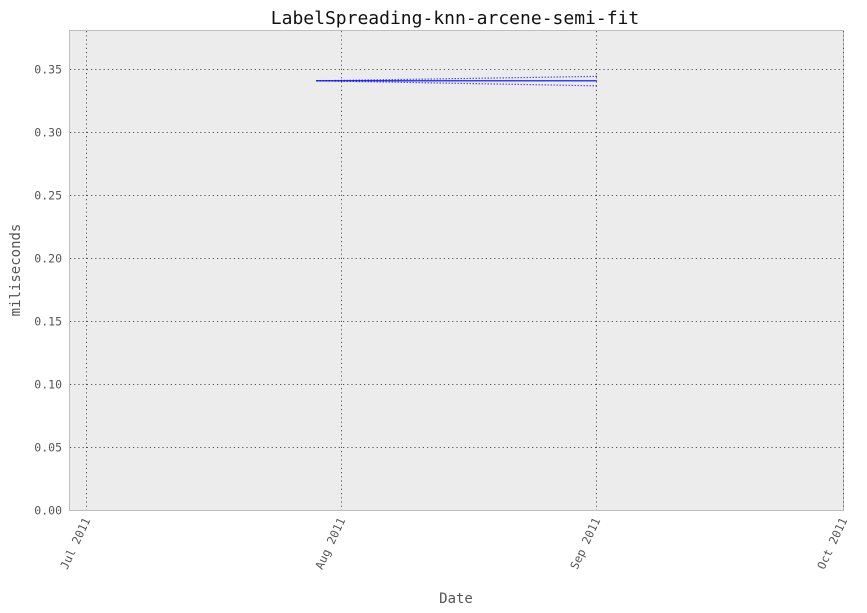  Describe the element at coordinates (832, 543) in the screenshot. I see `x-tick-label: Oct 2011` at that location.